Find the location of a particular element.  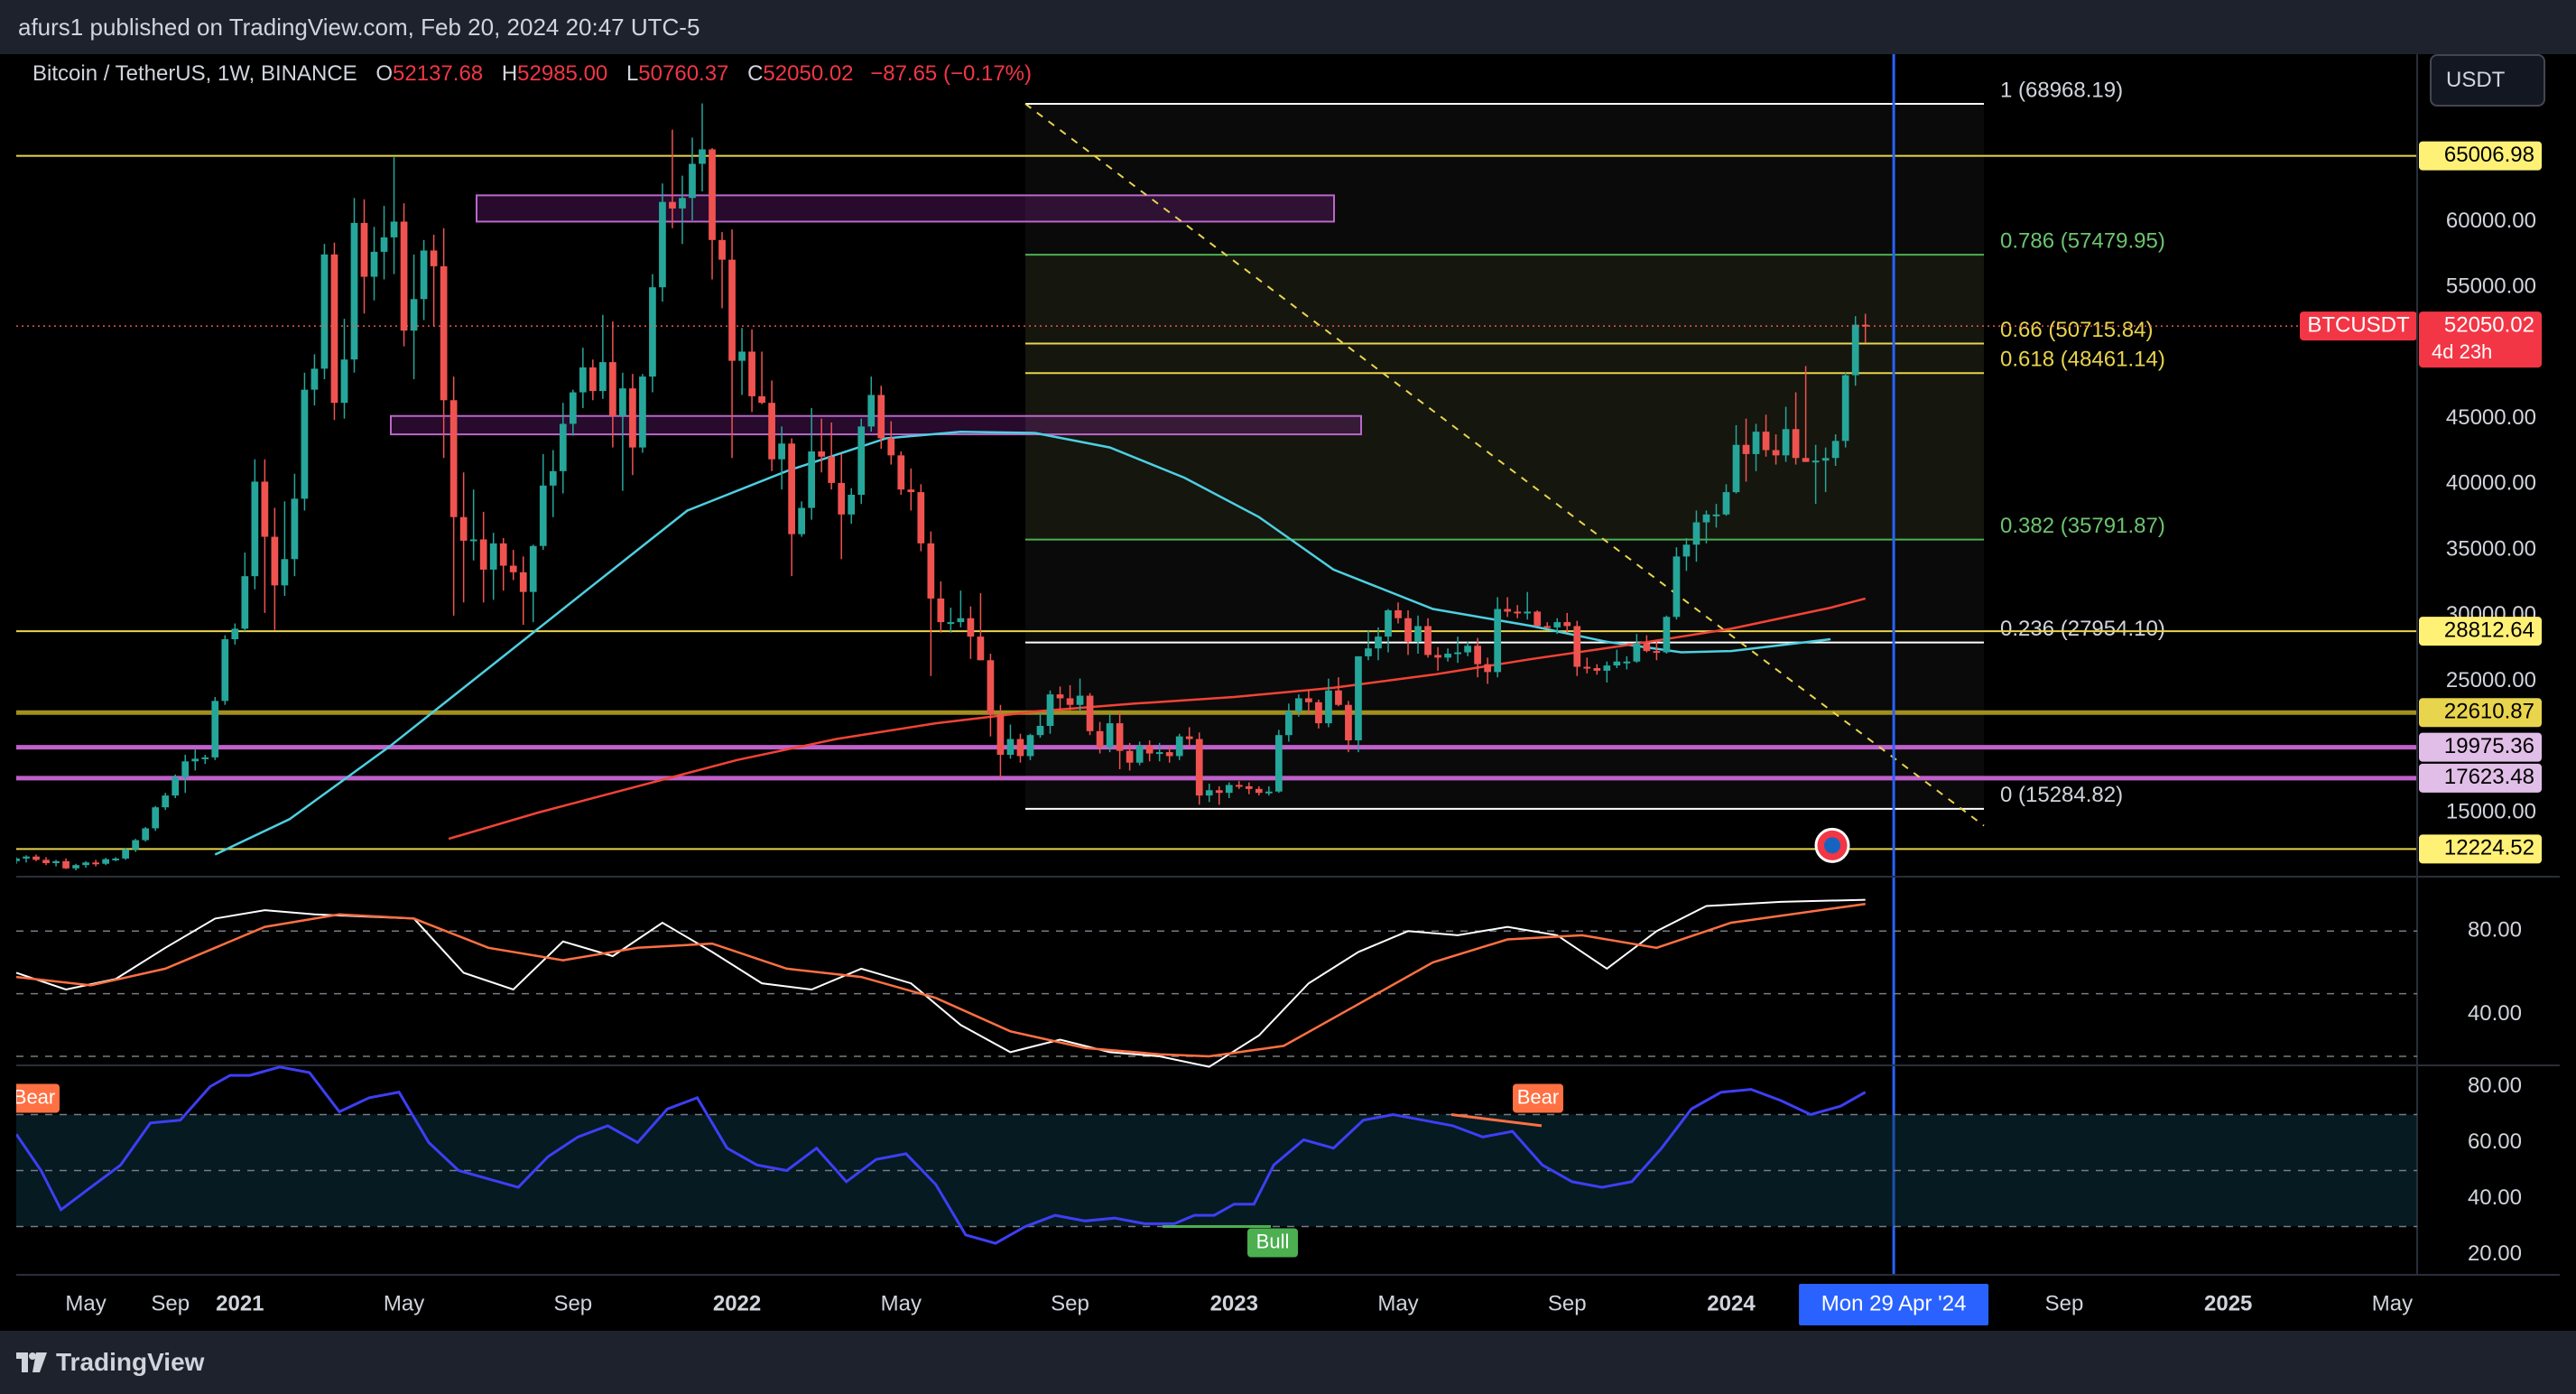

divergence-label: Bull is located at coordinates (1273, 1241).